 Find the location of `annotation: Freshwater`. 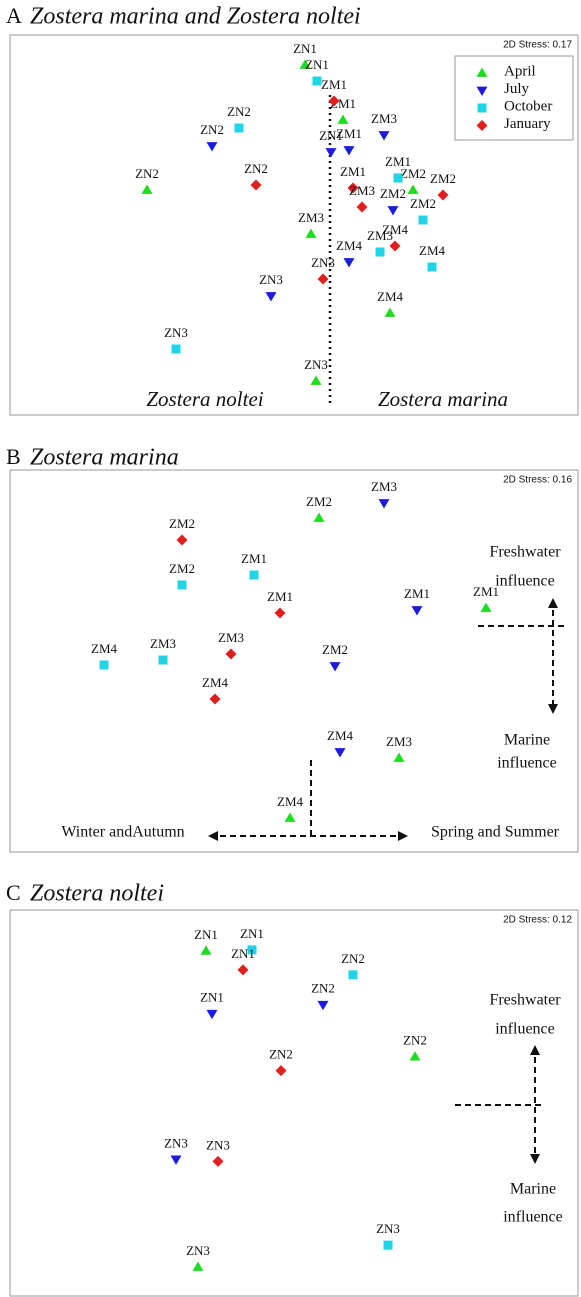

annotation: Freshwater is located at coordinates (525, 552).